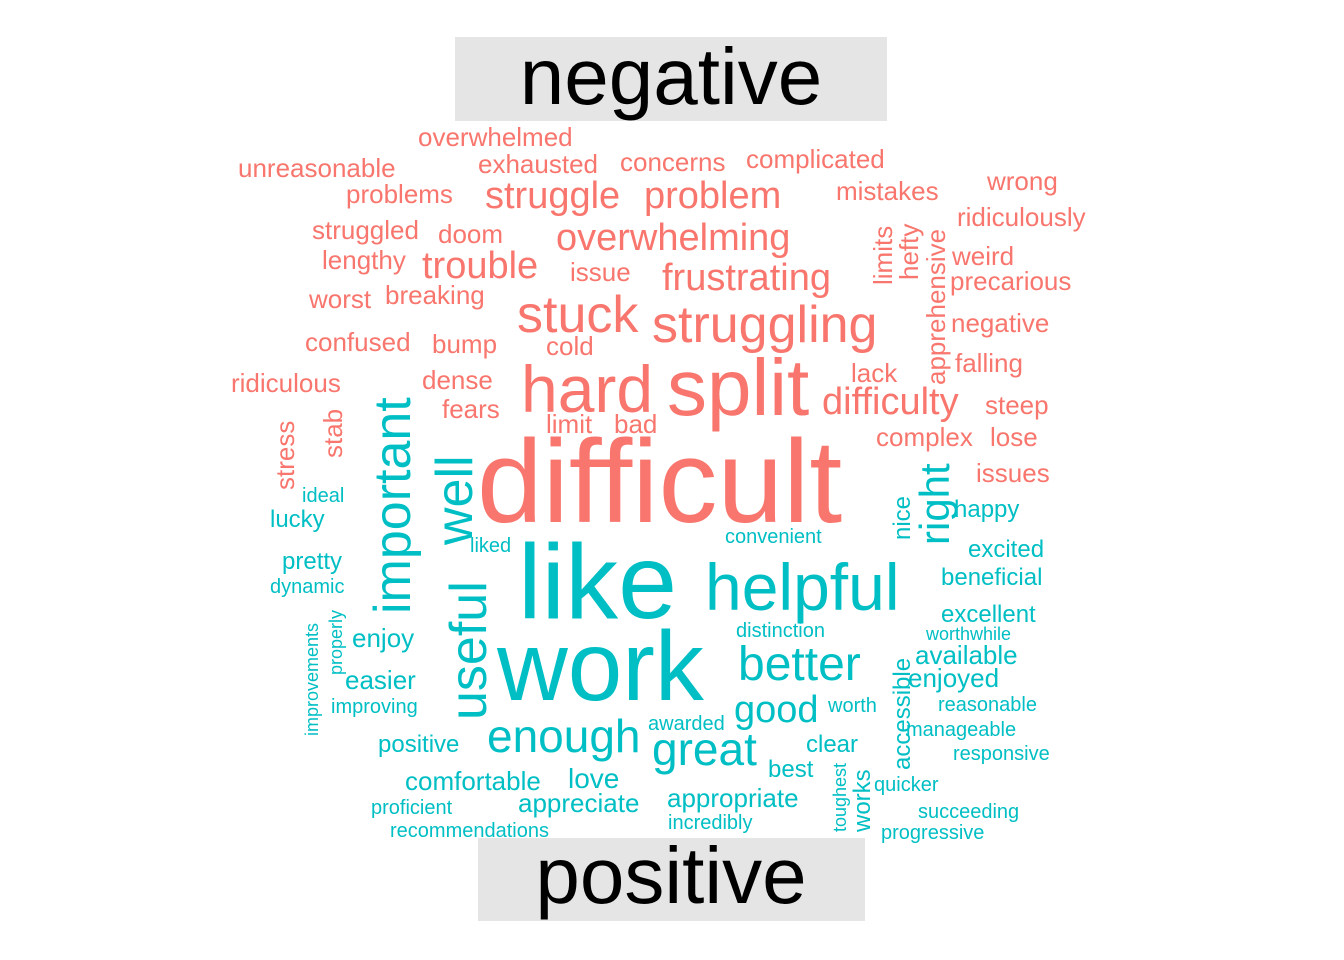  I want to click on word-incredibly: incredibly, so click(710, 823).